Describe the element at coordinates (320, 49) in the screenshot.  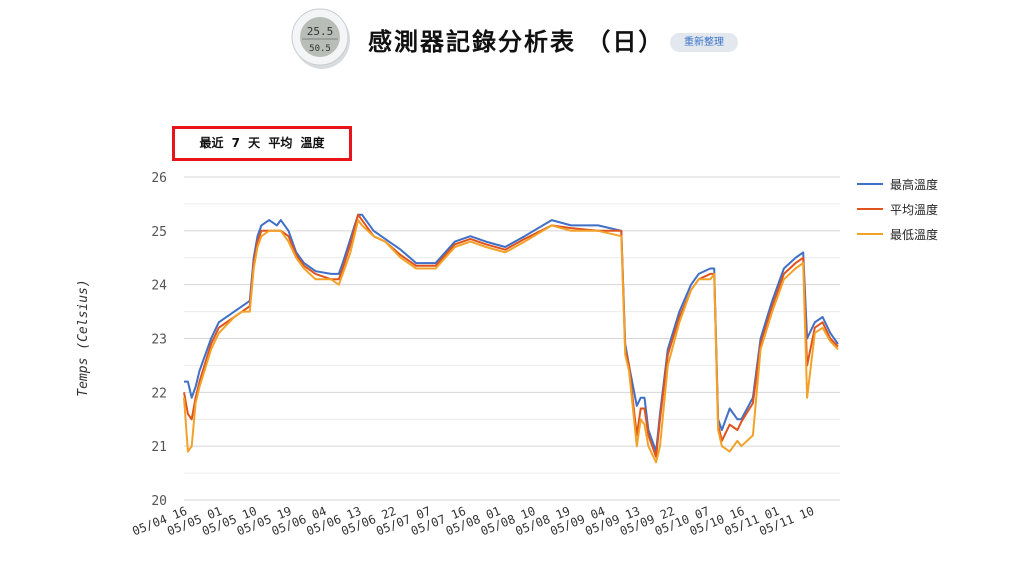
I see `device-humidity: 50.5` at that location.